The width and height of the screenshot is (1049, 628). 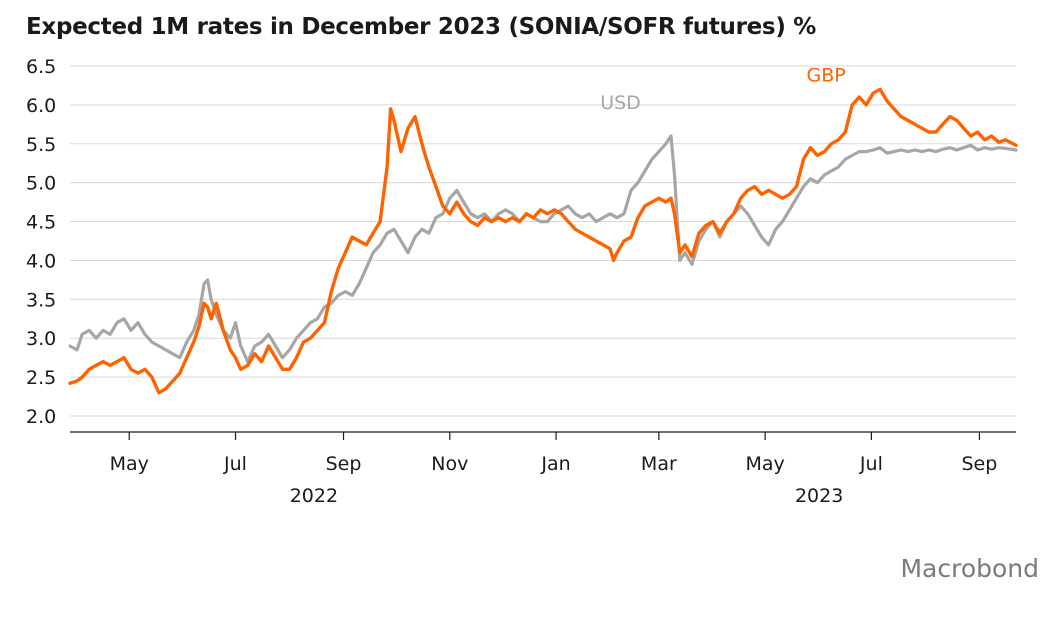 What do you see at coordinates (819, 496) in the screenshot?
I see `x-year-label: 2023` at bounding box center [819, 496].